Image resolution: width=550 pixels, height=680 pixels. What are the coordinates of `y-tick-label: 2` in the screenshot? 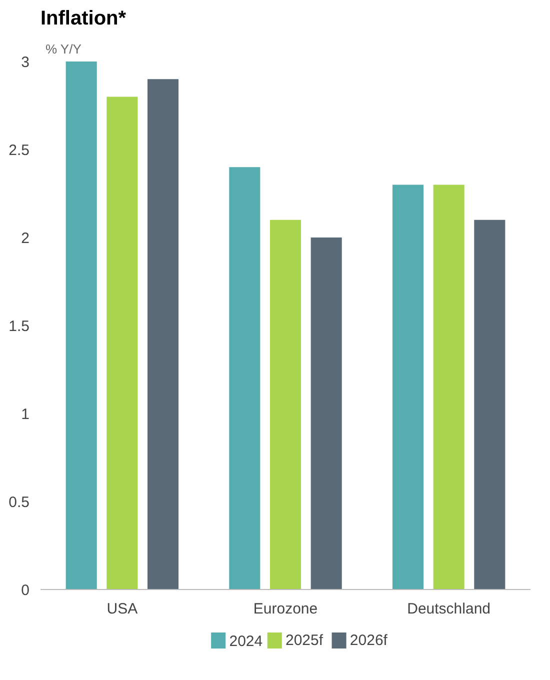 It's located at (25, 238).